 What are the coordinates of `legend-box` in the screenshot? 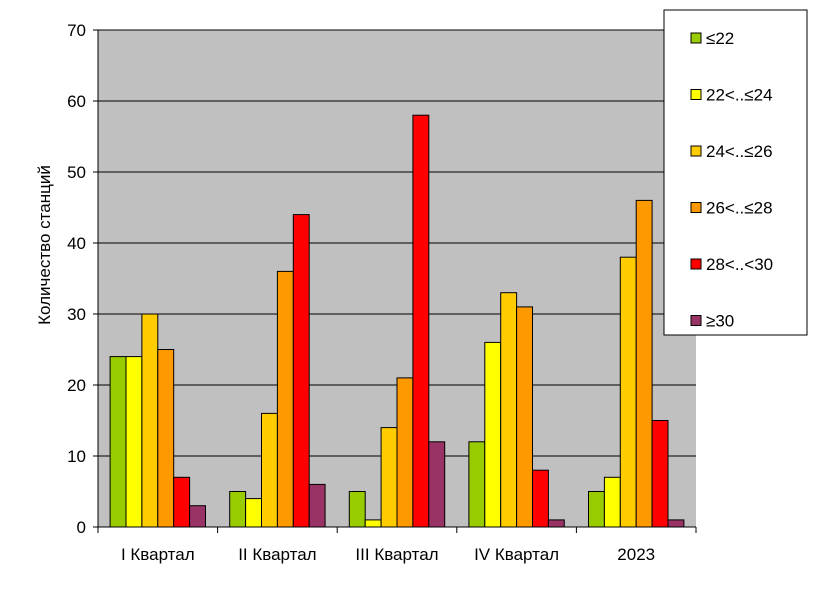 It's located at (735, 172).